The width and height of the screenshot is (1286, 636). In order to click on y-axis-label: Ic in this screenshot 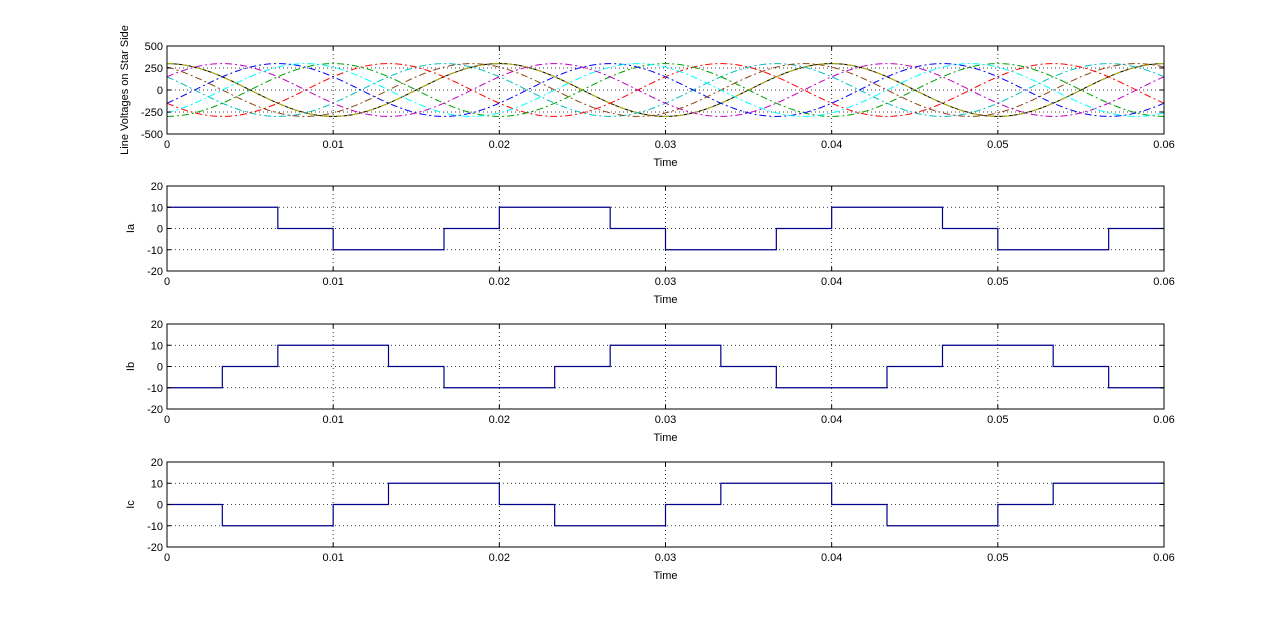, I will do `click(131, 504)`.